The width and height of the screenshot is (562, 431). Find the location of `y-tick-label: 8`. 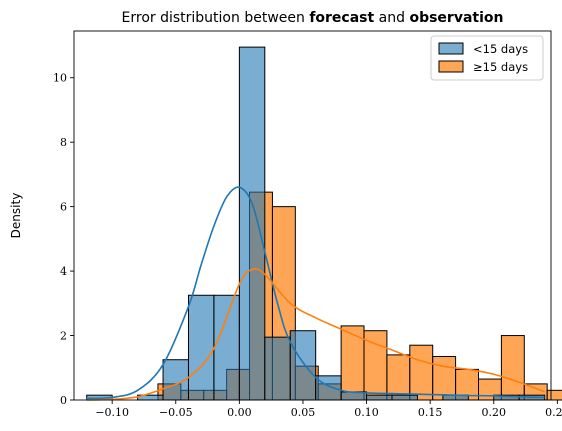

y-tick-label: 8 is located at coordinates (63, 142).